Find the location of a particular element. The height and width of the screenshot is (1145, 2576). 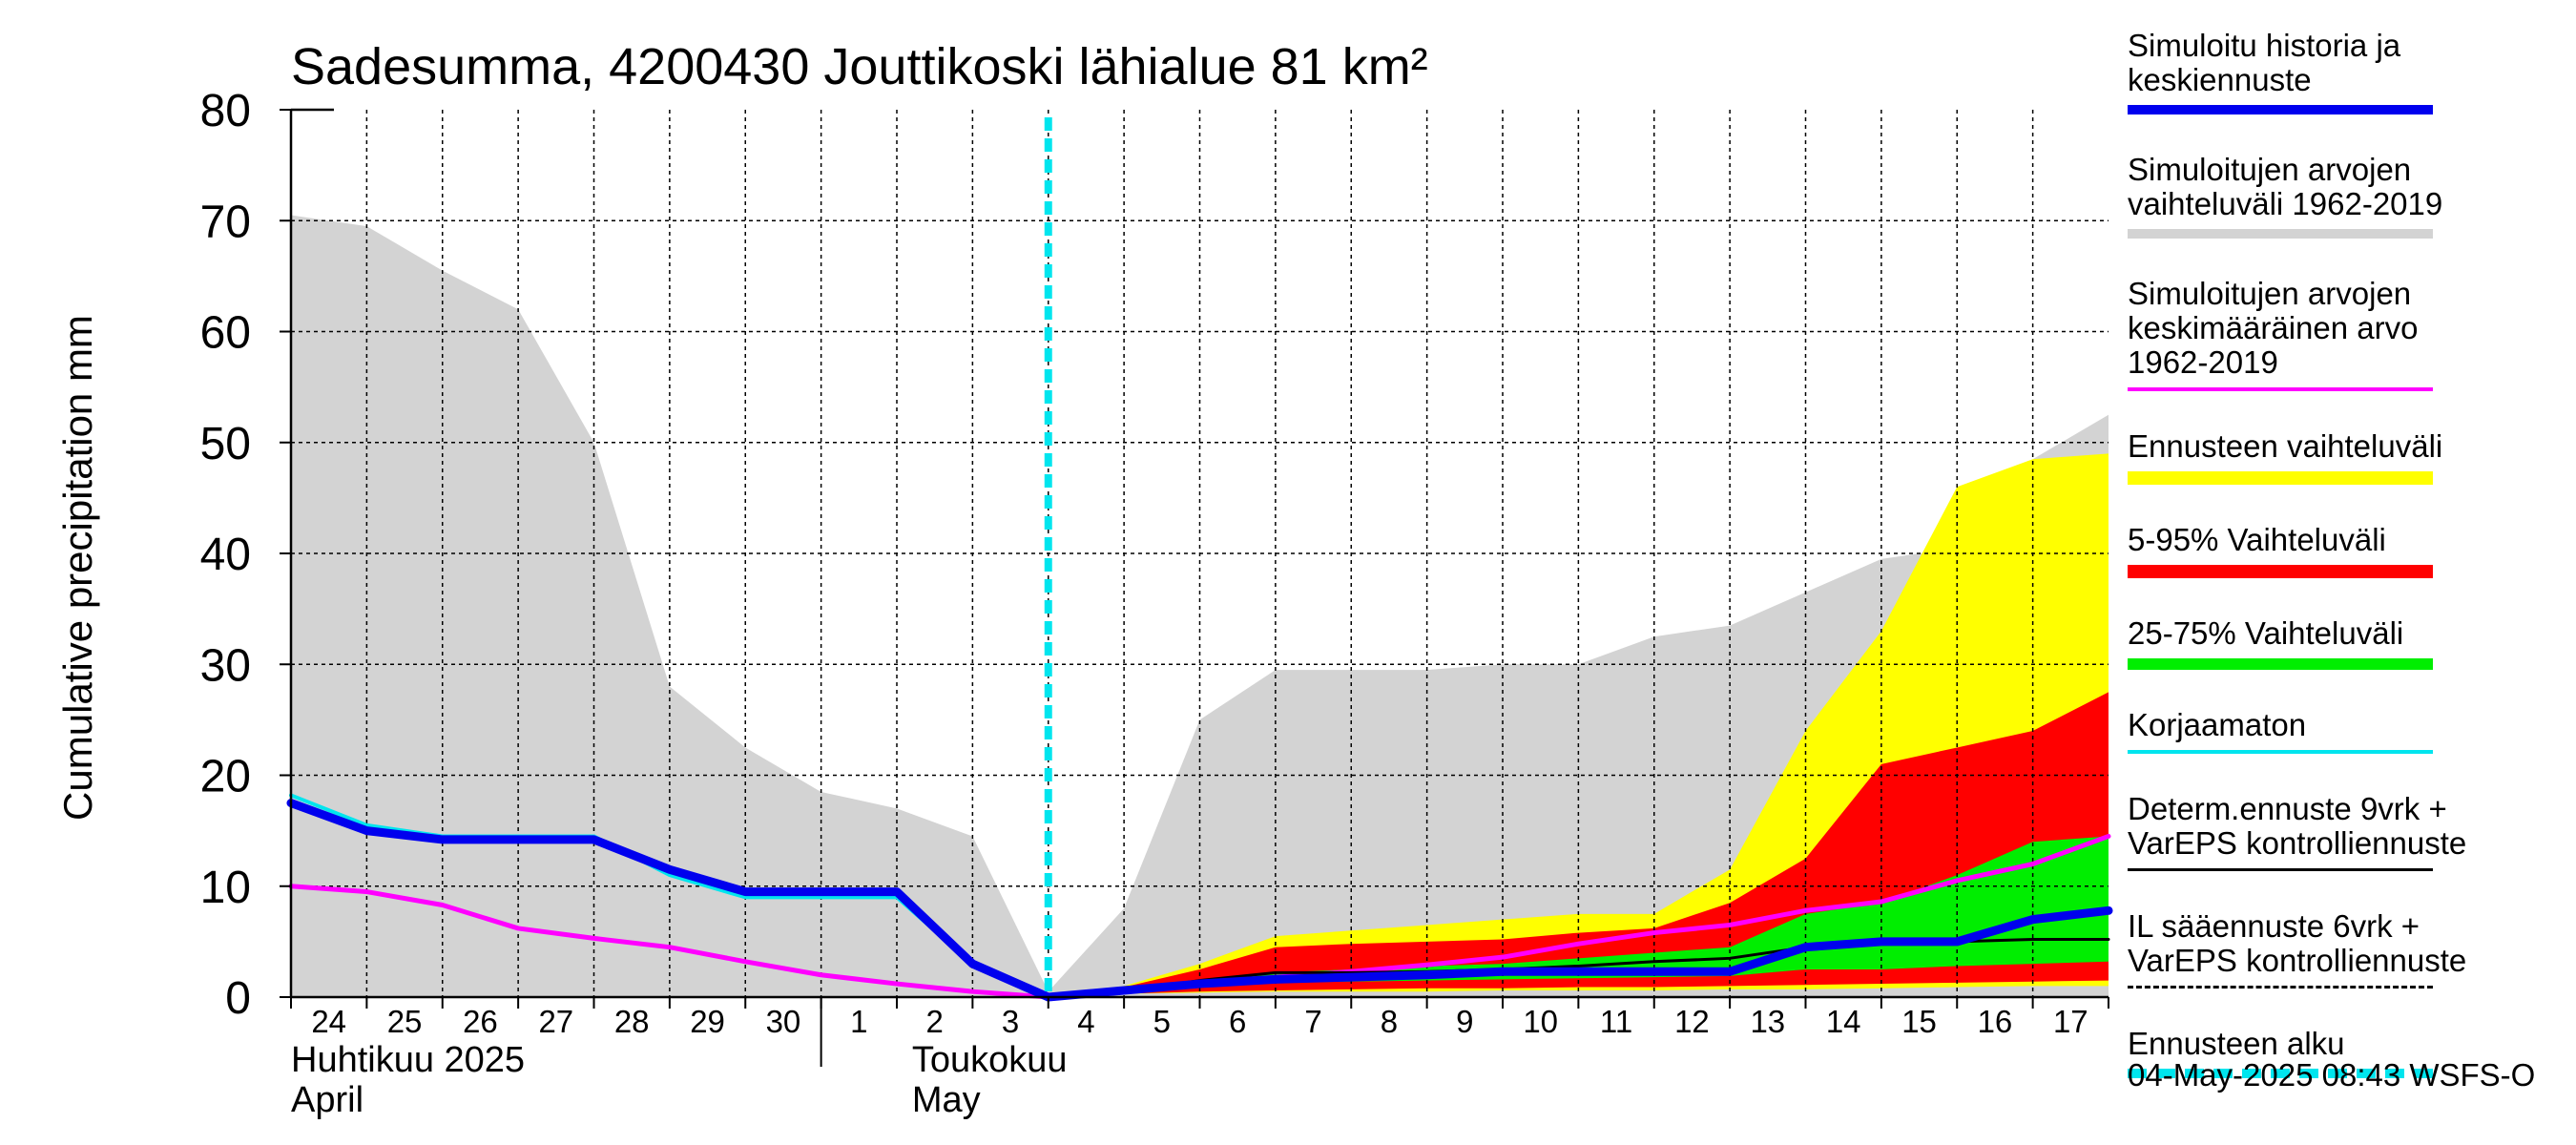

x-tick-label: 26 is located at coordinates (480, 1022).